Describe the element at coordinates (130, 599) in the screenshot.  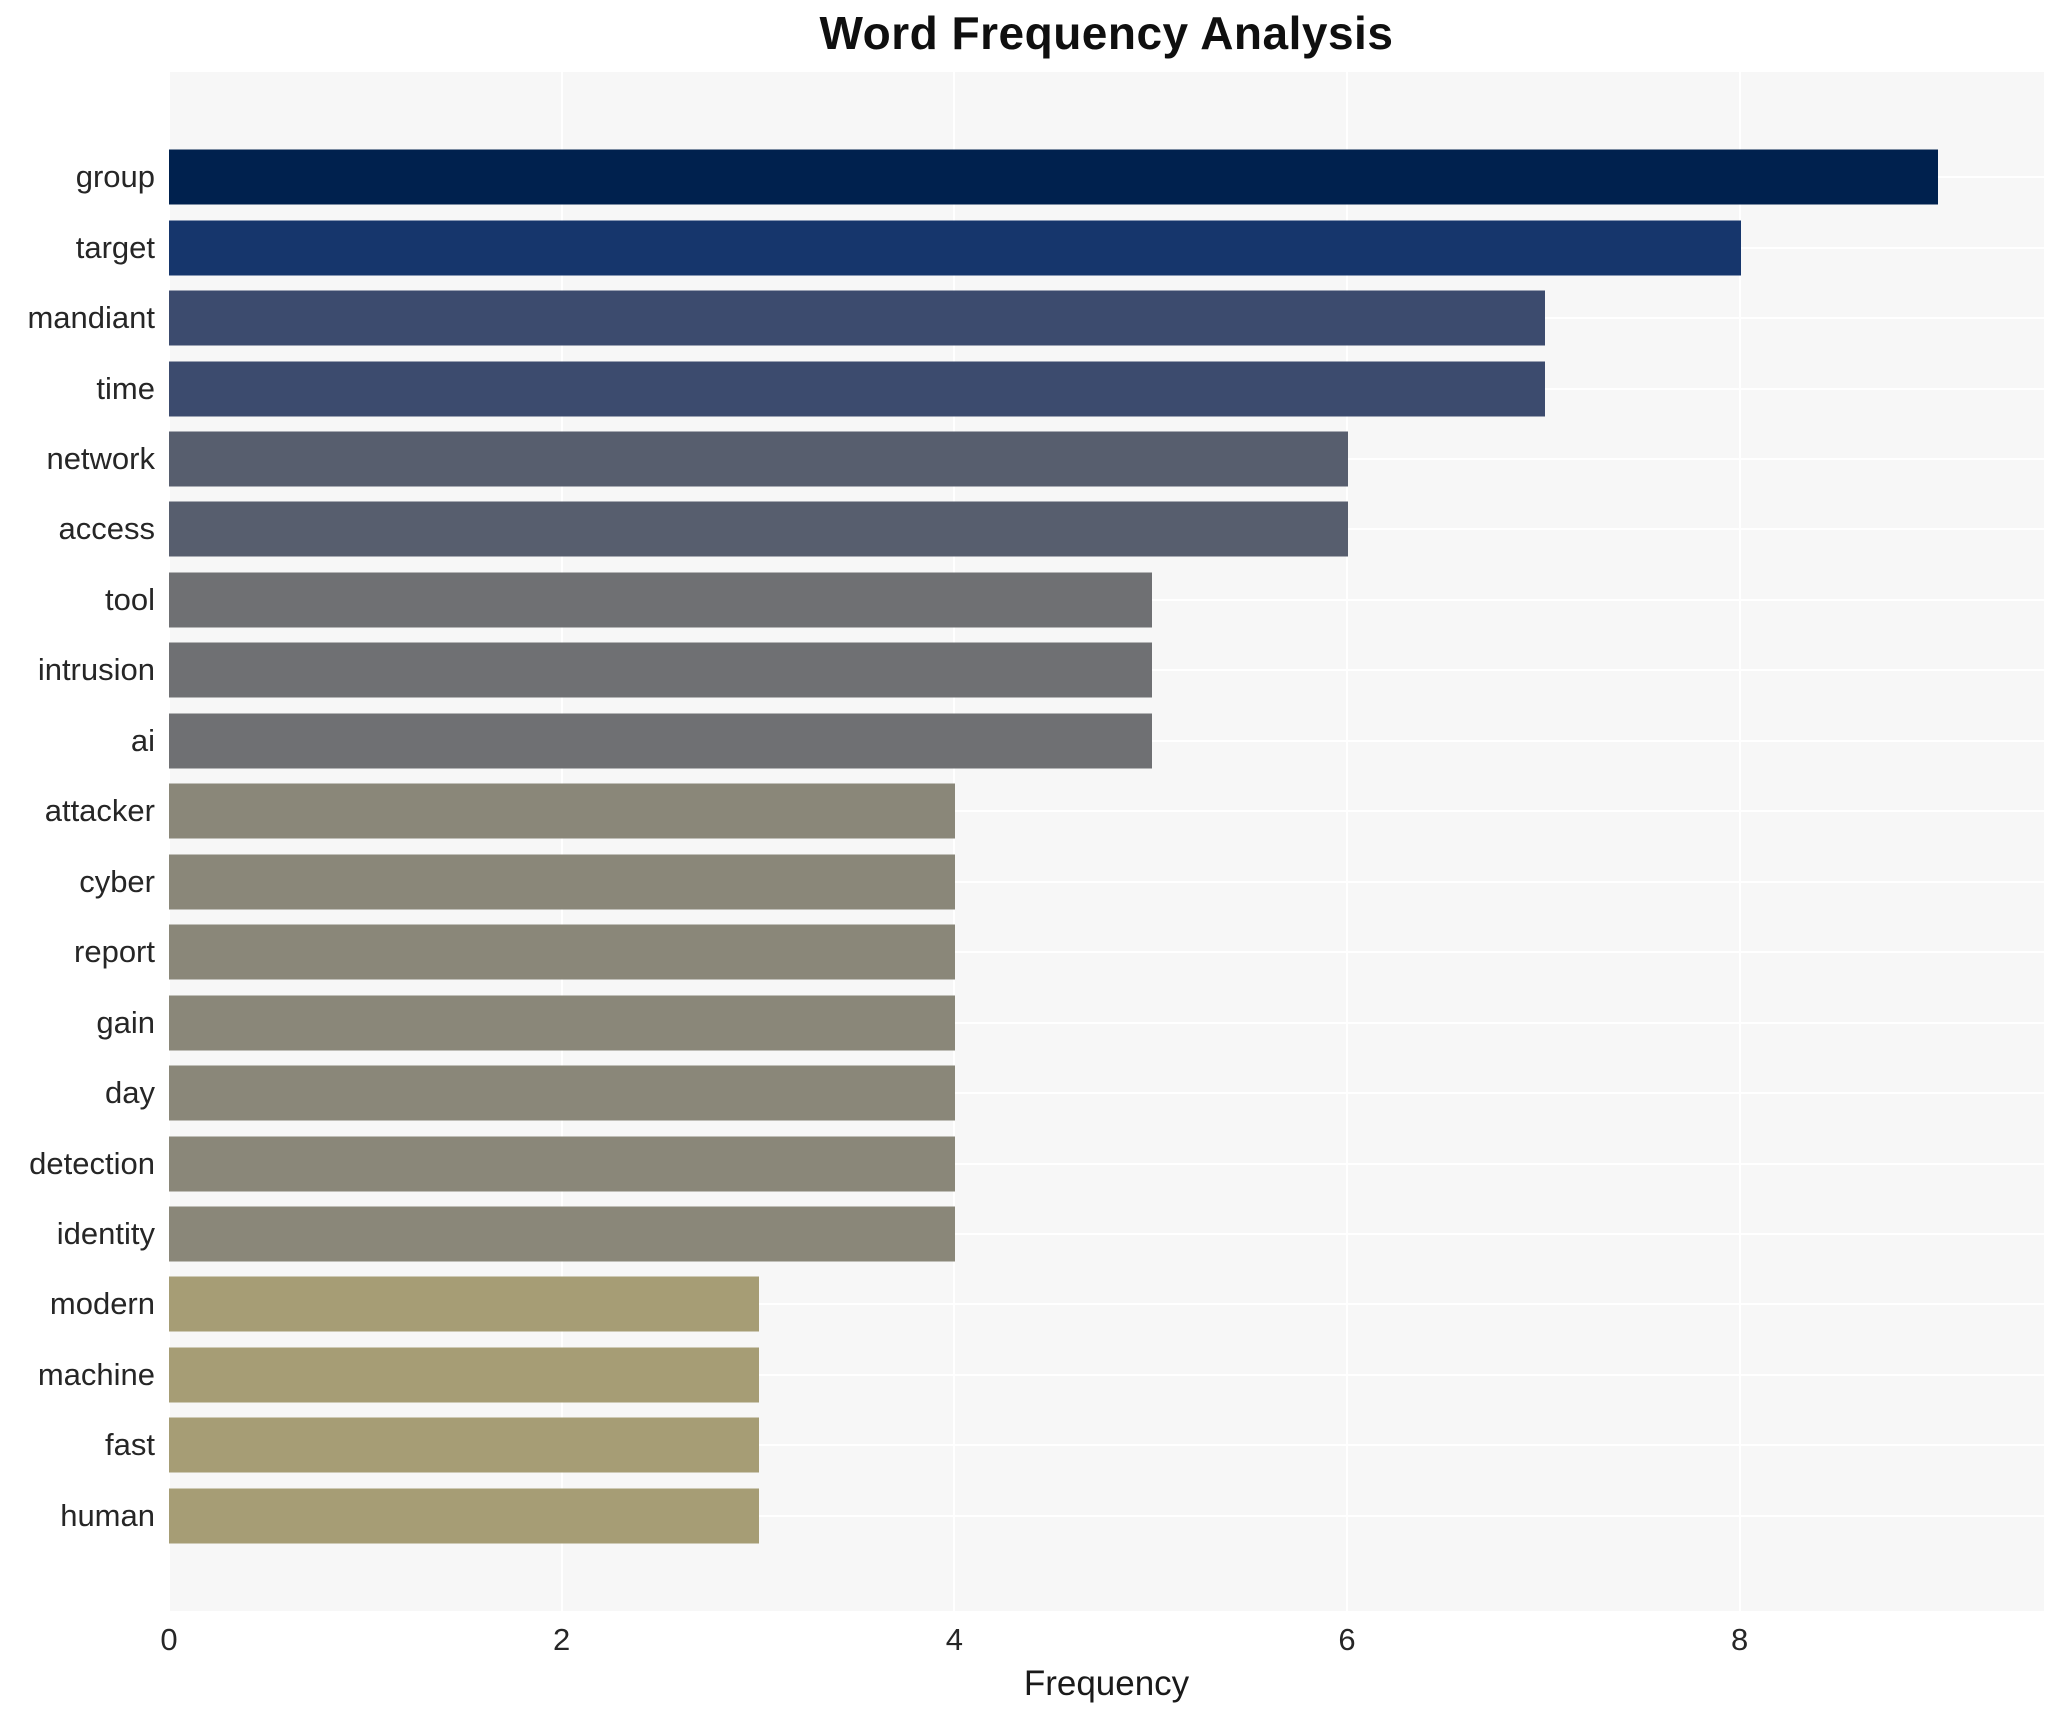
I see `y-axis-label: tool` at that location.